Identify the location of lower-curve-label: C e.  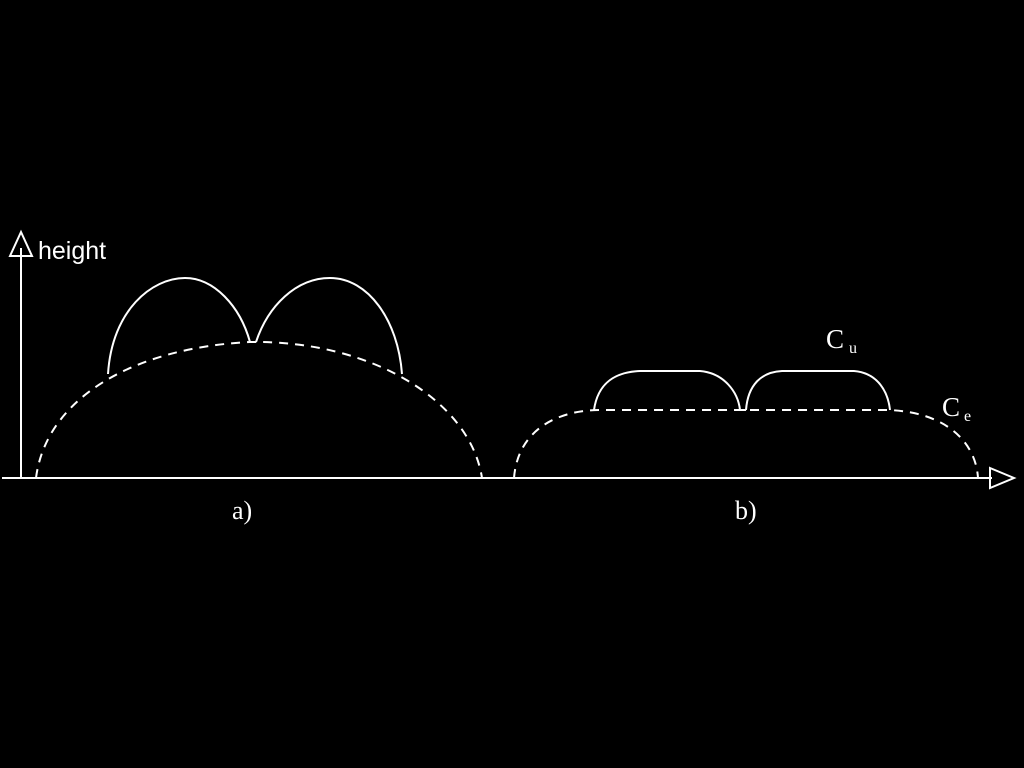
(956, 408).